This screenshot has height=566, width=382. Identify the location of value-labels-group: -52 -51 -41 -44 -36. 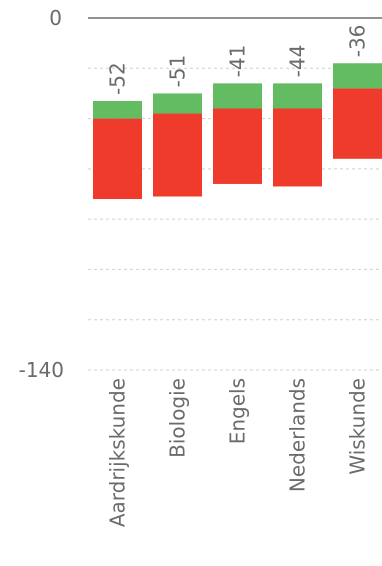
(238, 60).